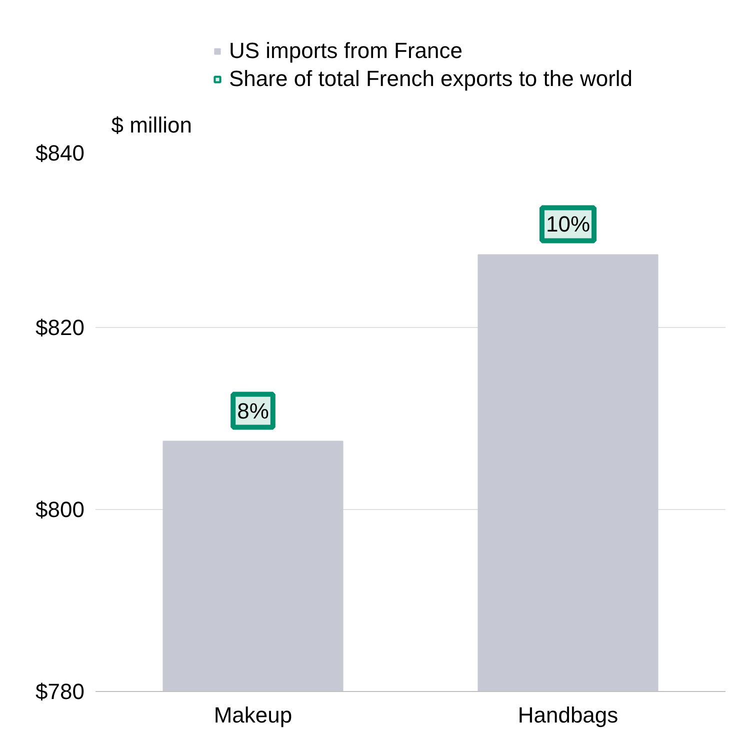 The height and width of the screenshot is (732, 735). I want to click on x-tick-label: Makeup, so click(253, 715).